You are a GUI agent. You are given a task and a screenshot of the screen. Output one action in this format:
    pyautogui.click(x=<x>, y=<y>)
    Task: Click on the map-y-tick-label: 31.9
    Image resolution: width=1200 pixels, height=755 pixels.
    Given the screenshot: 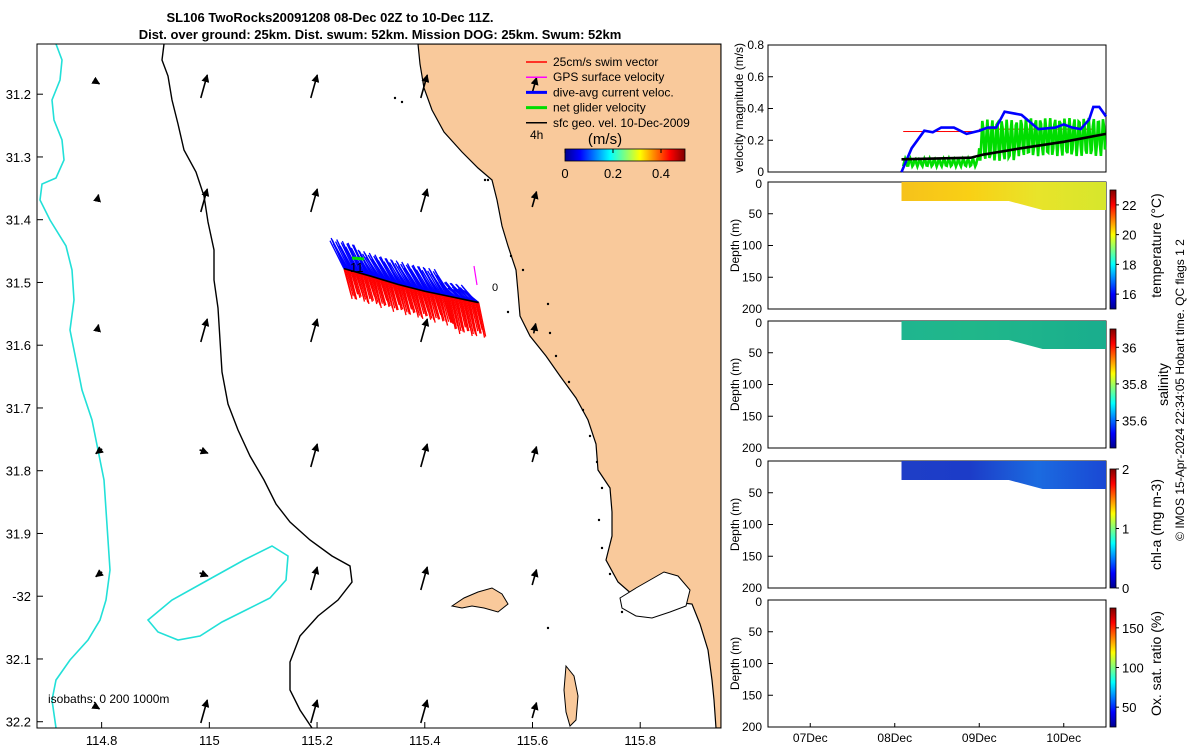 What is the action you would take?
    pyautogui.click(x=18, y=533)
    